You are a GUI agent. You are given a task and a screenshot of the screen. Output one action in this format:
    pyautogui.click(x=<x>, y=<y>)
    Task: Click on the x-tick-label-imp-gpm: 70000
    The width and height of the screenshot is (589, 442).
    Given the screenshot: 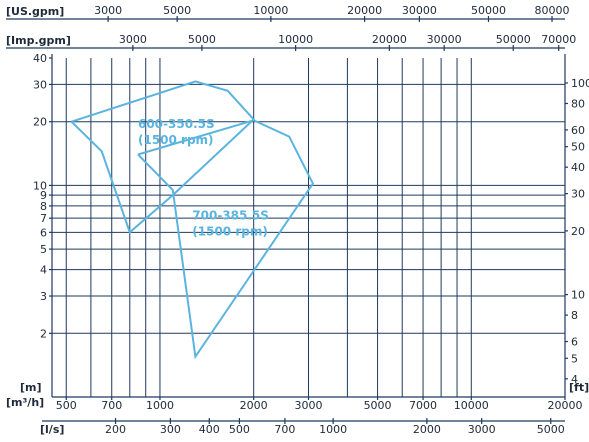 What is the action you would take?
    pyautogui.click(x=558, y=39)
    